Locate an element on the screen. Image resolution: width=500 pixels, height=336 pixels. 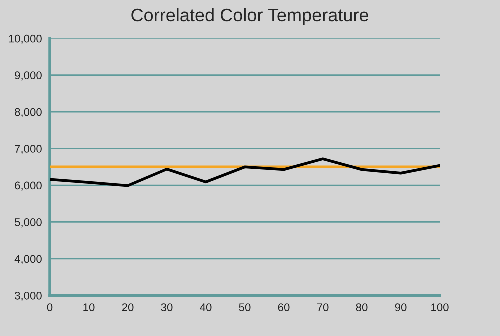
y-tick-label: 6,000 is located at coordinates (28, 186).